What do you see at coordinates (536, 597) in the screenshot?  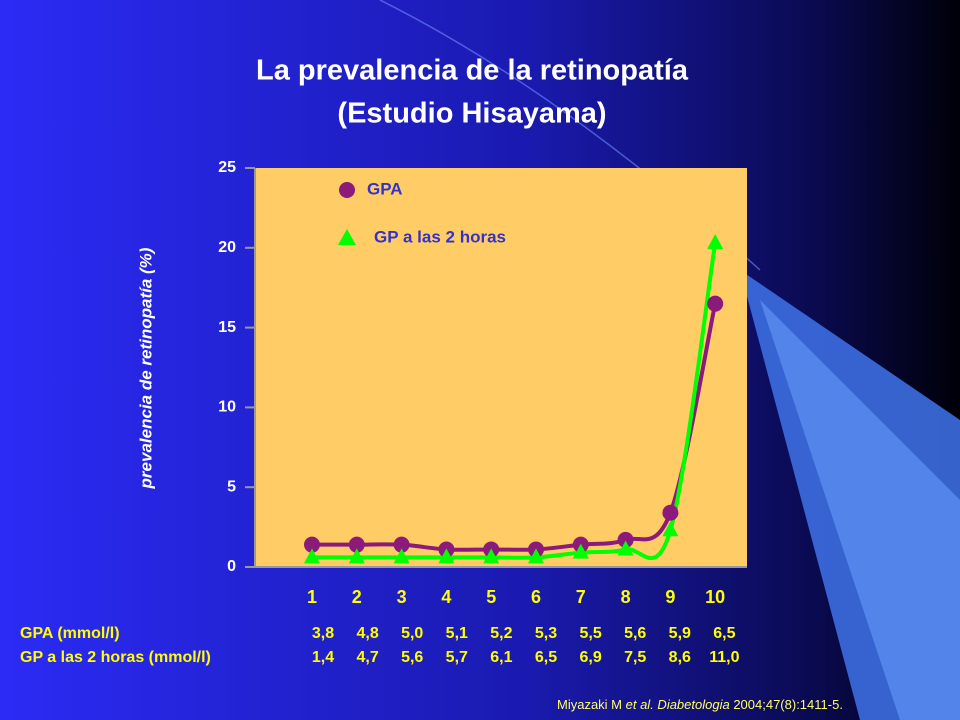 I see `x-tick-label: 6` at bounding box center [536, 597].